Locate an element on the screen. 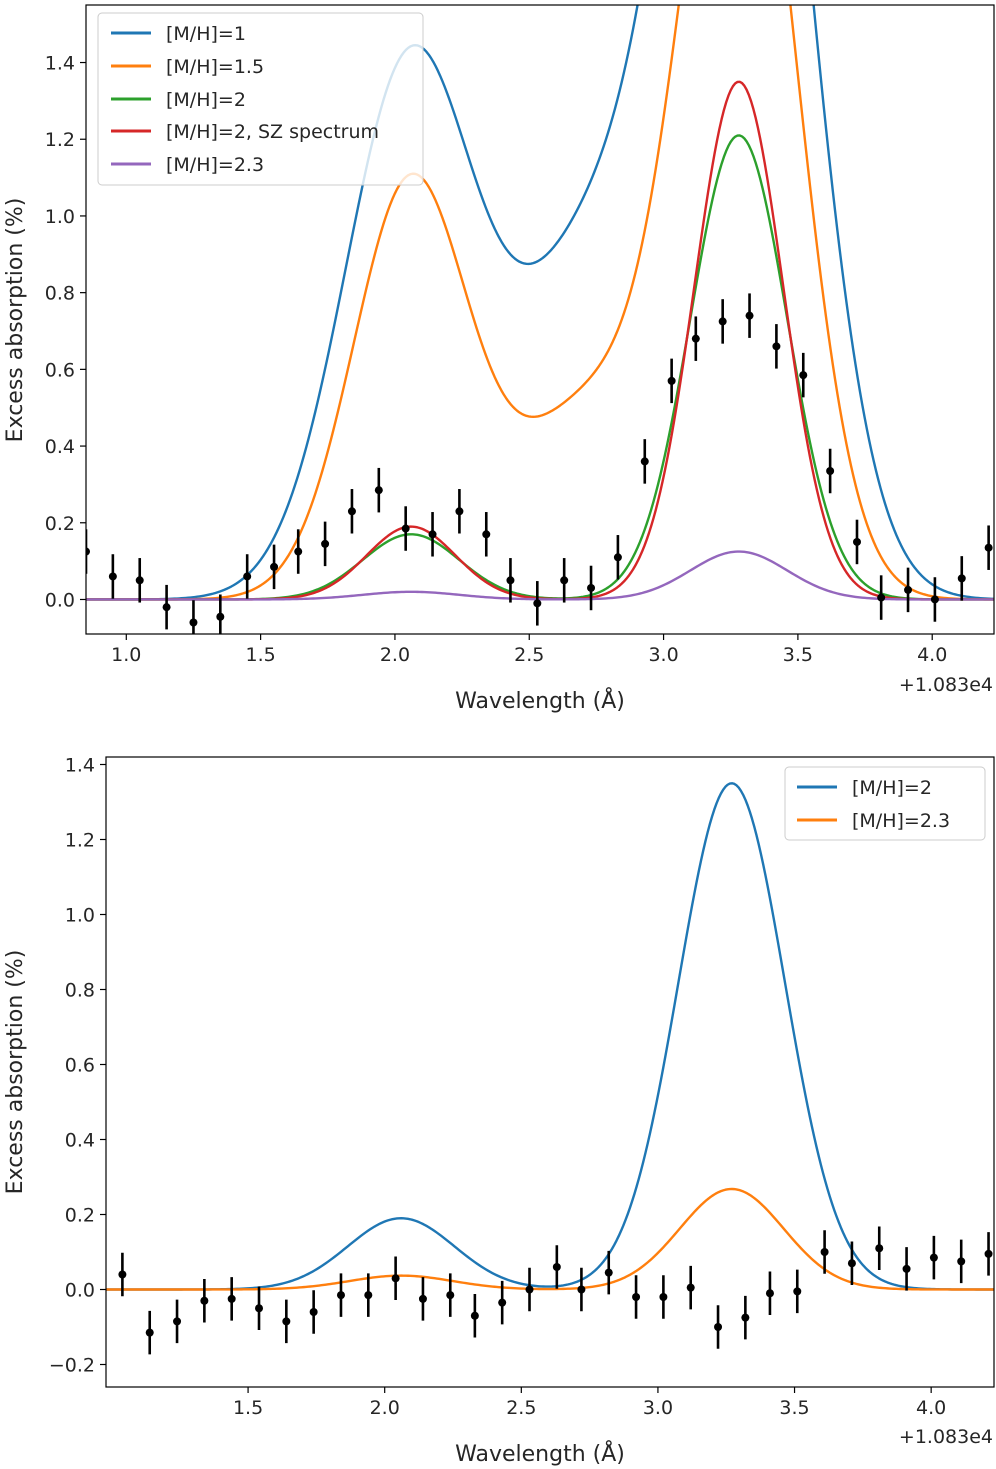  bottom-legend-entry: [M/H]=2.3 is located at coordinates (901, 821).